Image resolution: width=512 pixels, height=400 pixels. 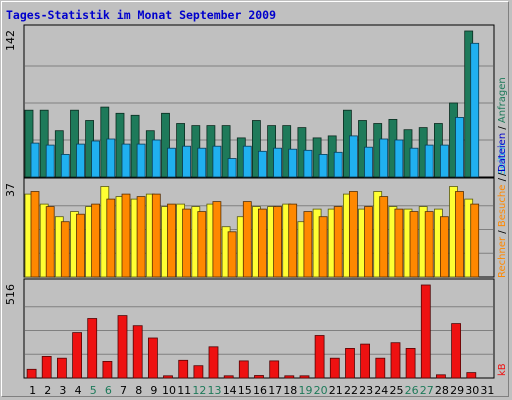 What do you see at coordinates (457, 390) in the screenshot?
I see `x-tick-label: 29` at bounding box center [457, 390].